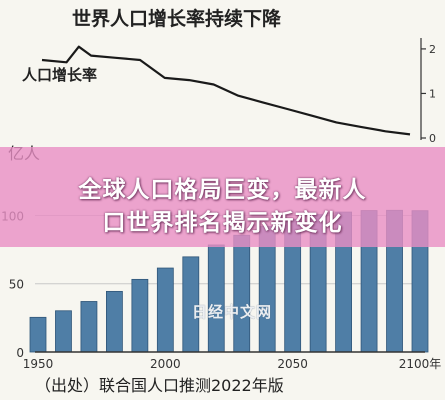 Image resolution: width=445 pixels, height=400 pixels. I want to click on bar-2030, so click(242, 293).